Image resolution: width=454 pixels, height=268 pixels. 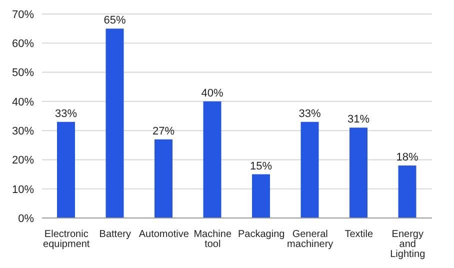 What do you see at coordinates (164, 234) in the screenshot?
I see `x-tick-label: Automotive` at bounding box center [164, 234].